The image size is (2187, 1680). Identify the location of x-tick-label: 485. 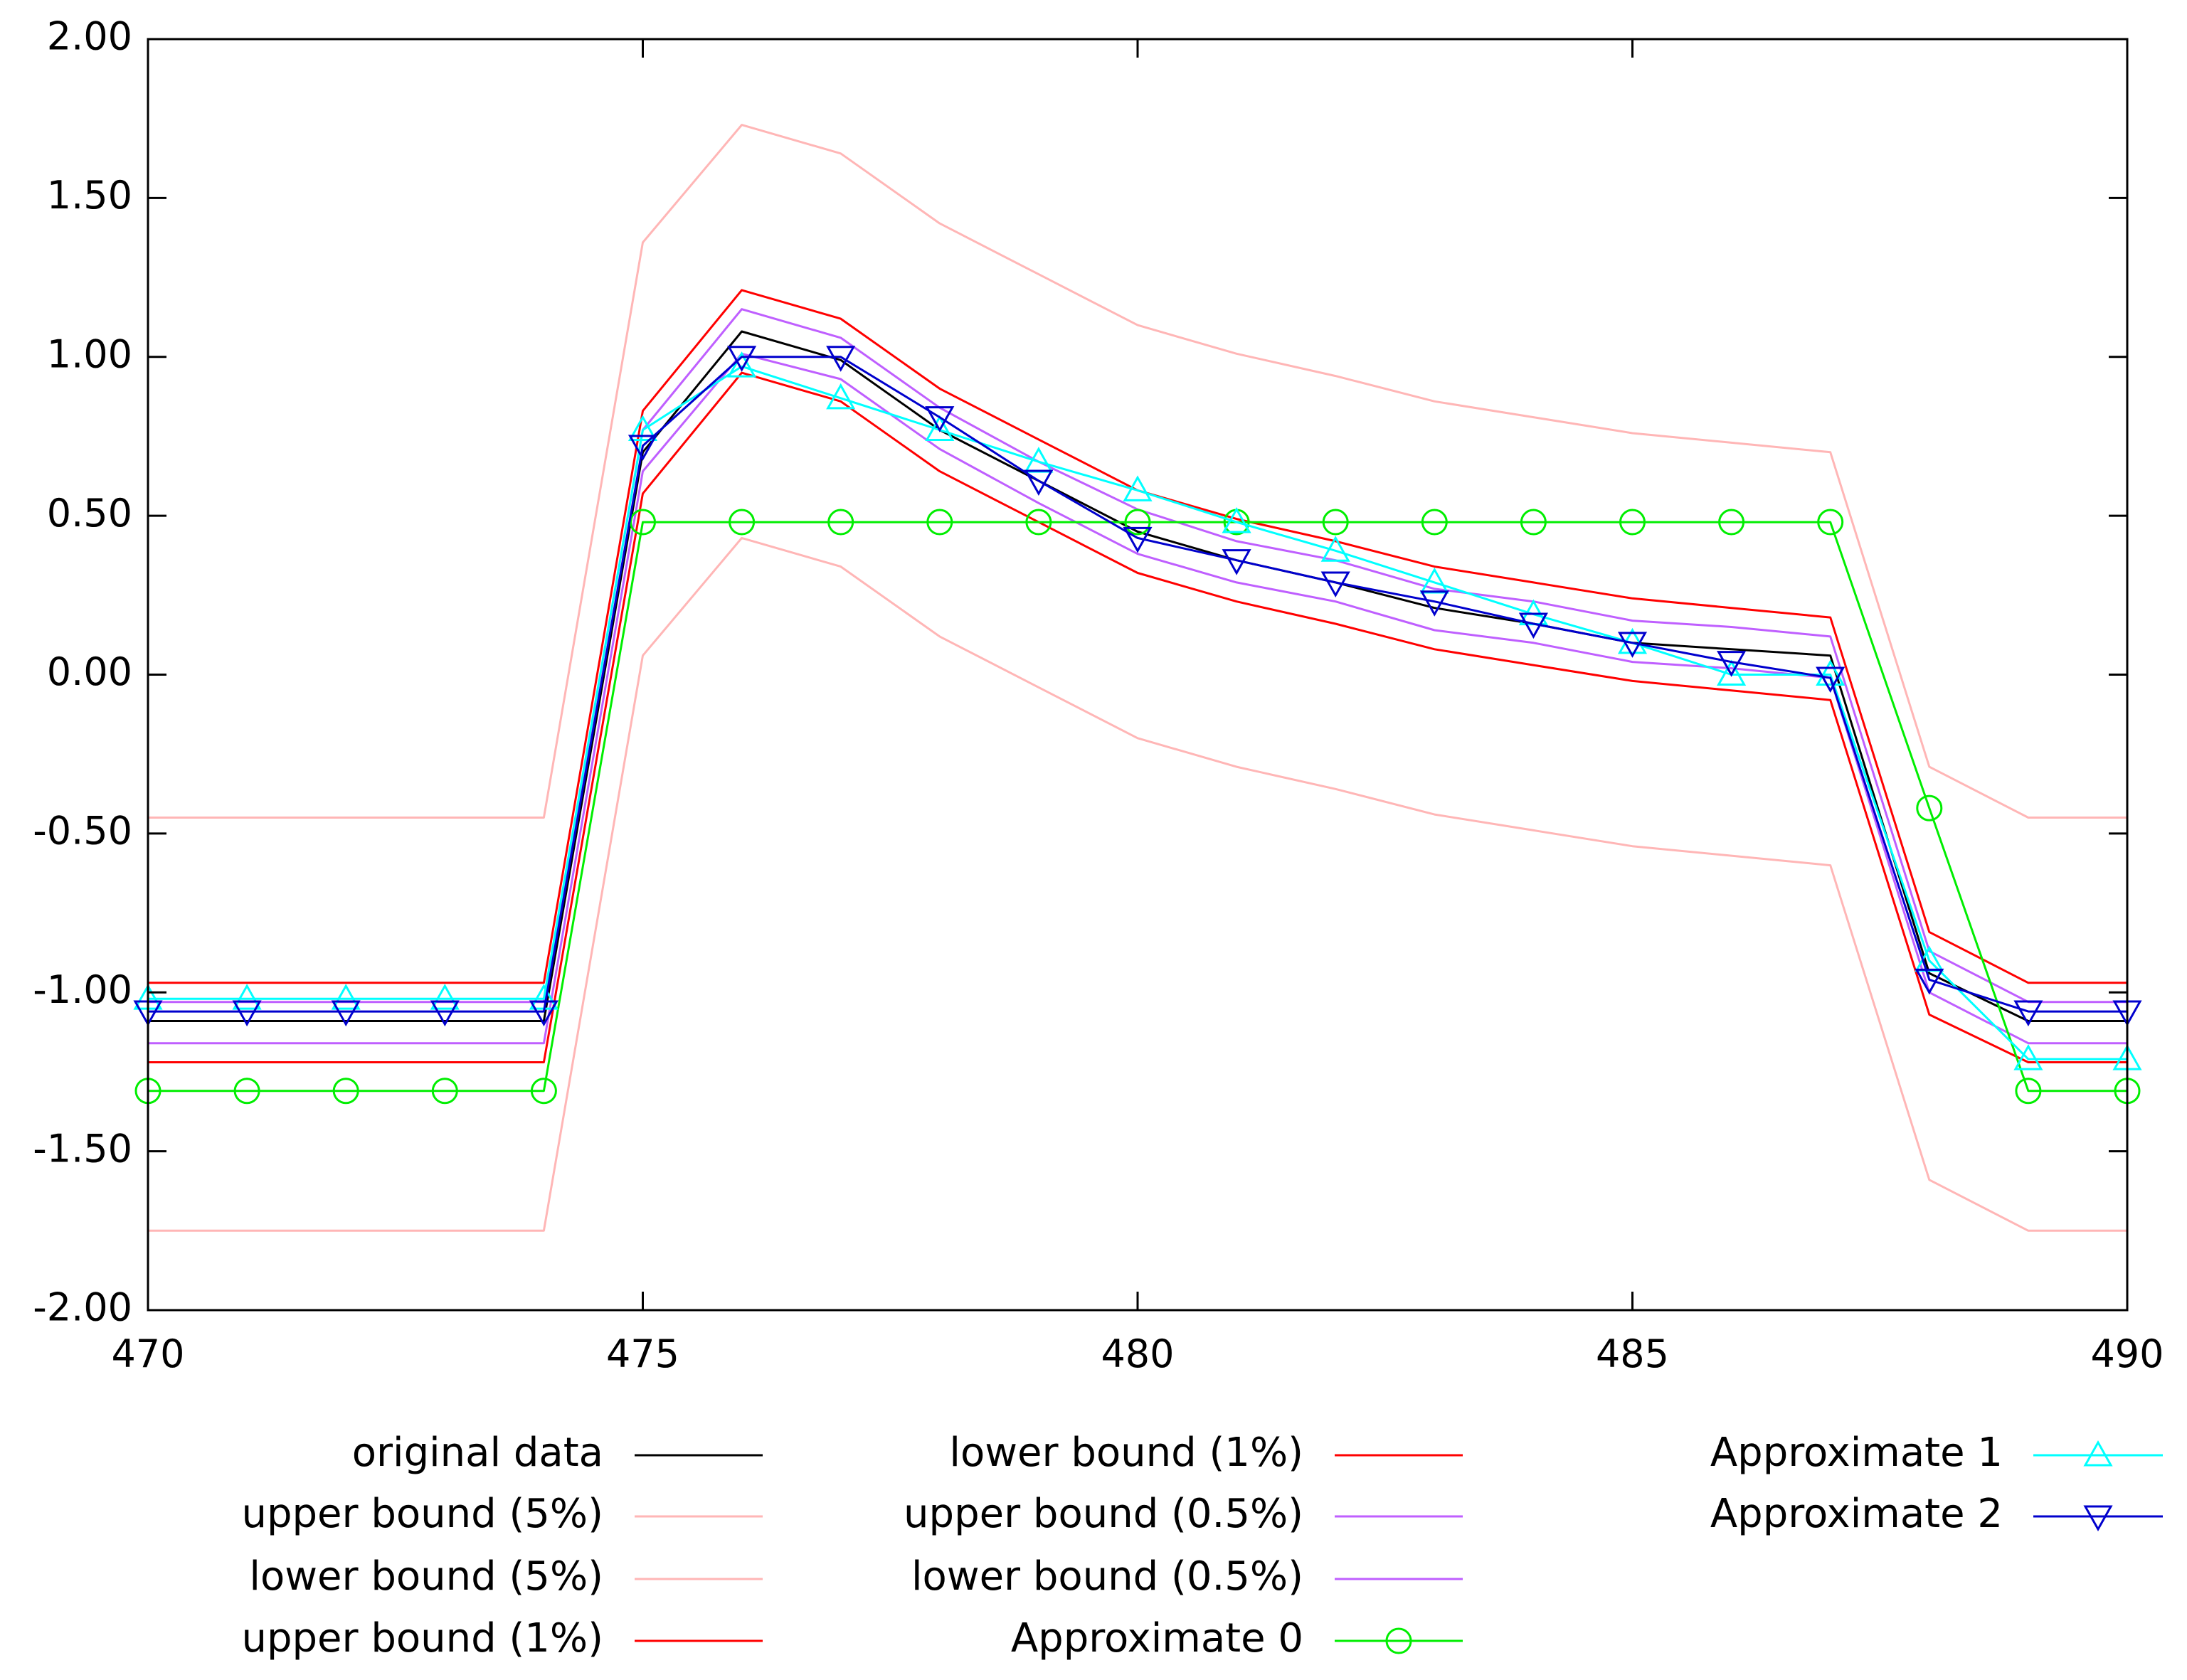
(1632, 1353).